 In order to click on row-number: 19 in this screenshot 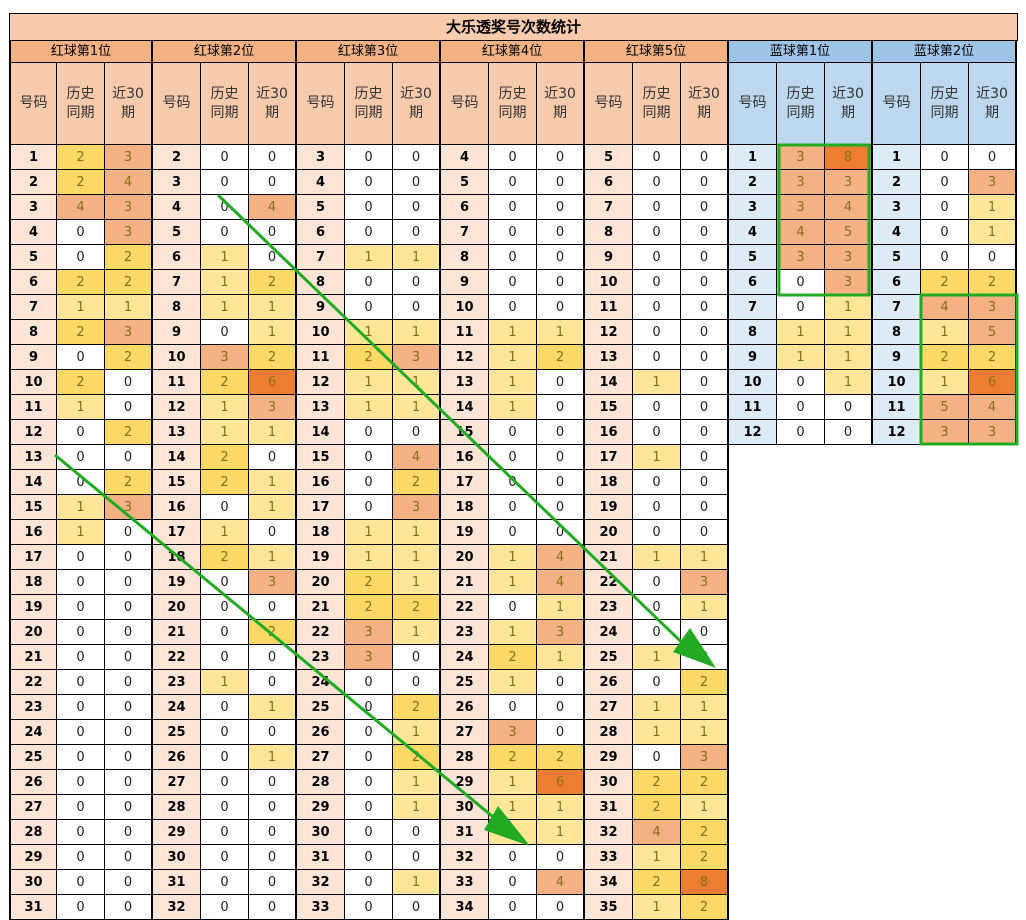, I will do `click(321, 557)`.